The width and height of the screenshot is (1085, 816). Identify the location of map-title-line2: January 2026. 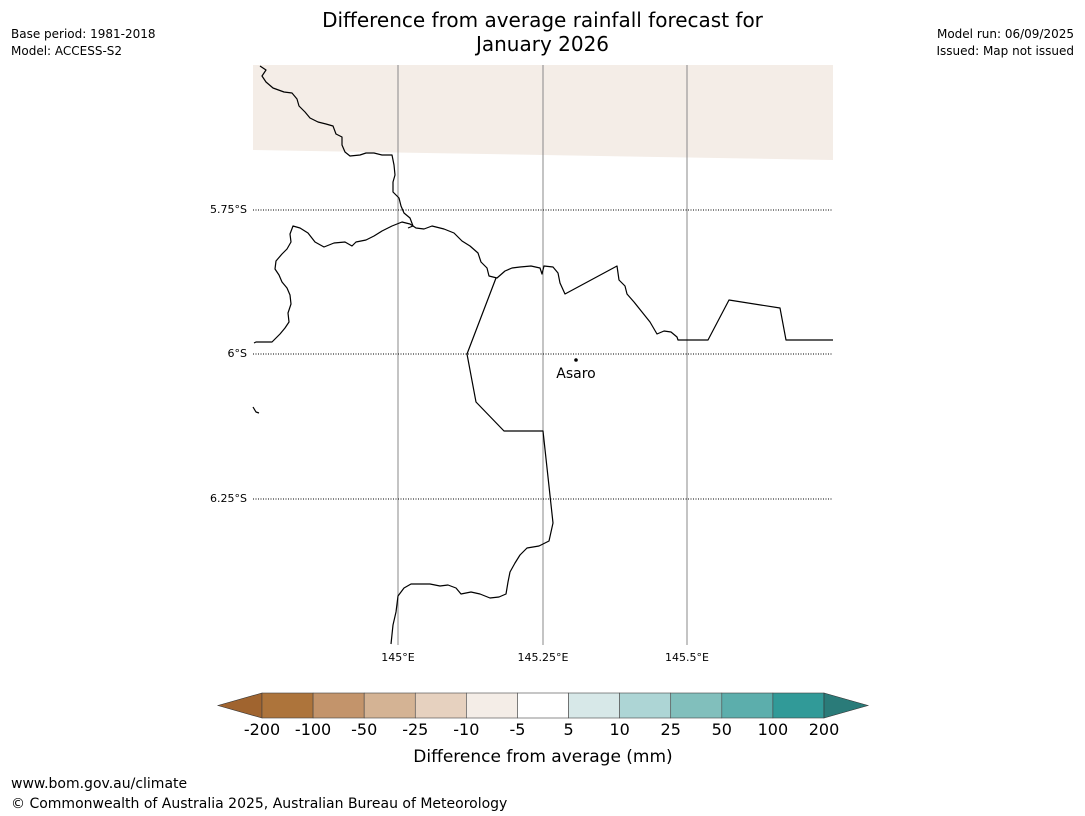
(542, 44).